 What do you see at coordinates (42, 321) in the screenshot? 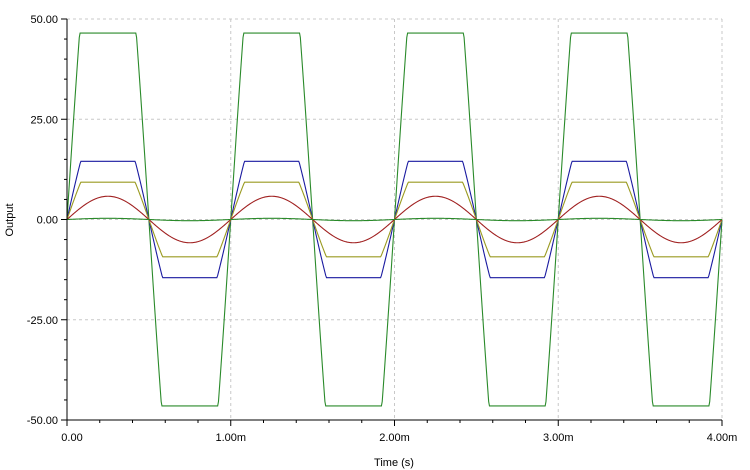
I see `y-tick-label: -25.00` at bounding box center [42, 321].